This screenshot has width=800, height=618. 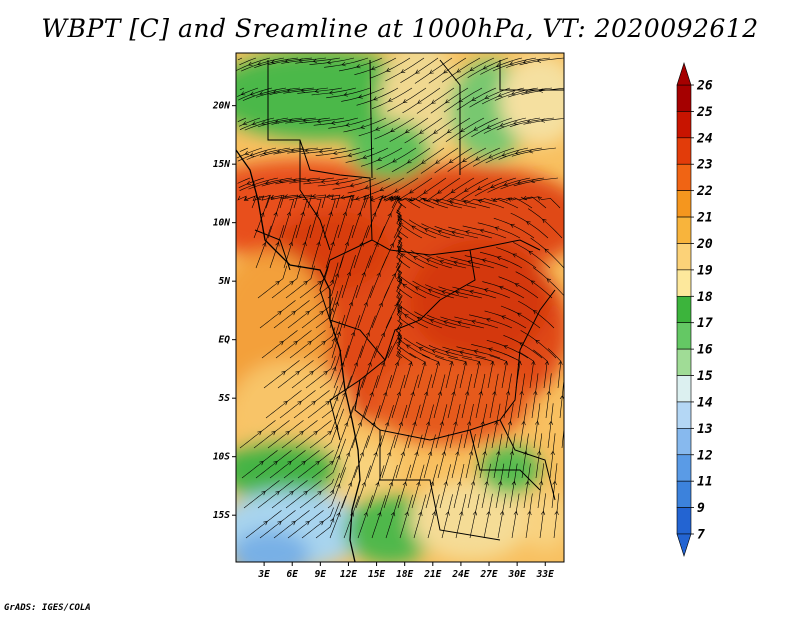 What do you see at coordinates (221, 106) in the screenshot?
I see `lat-tick-label: 20N` at bounding box center [221, 106].